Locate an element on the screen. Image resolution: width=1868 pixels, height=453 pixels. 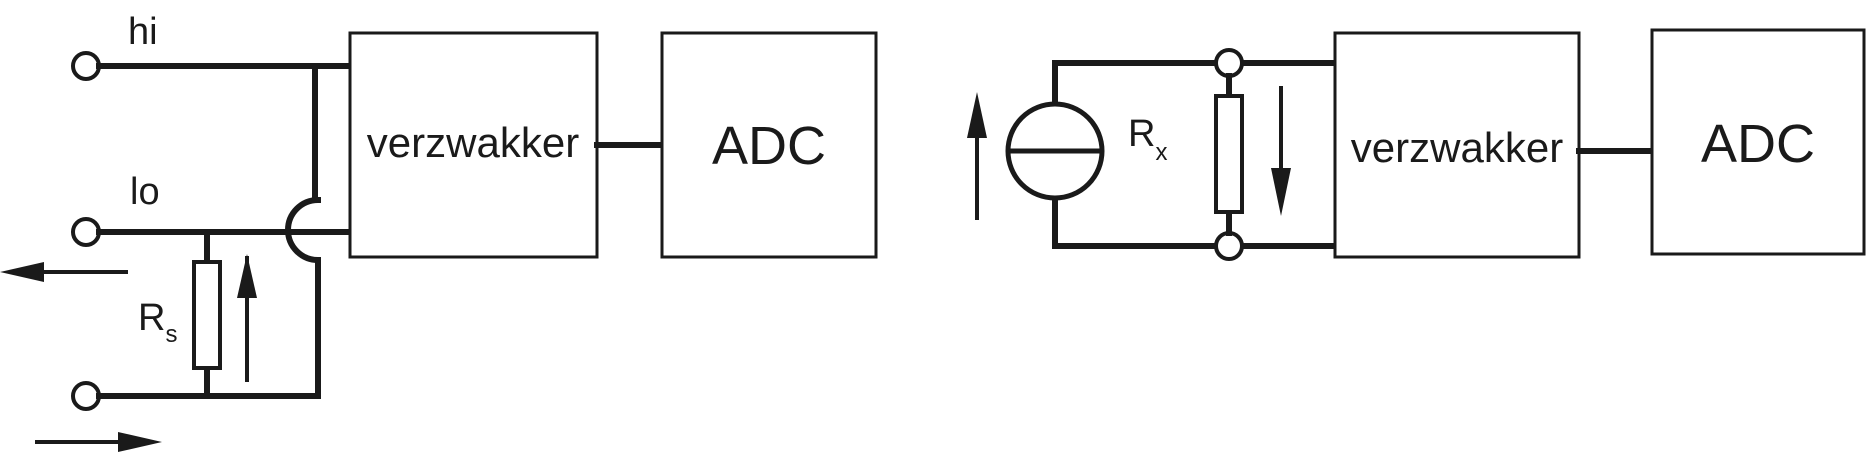
rs-label: Rs is located at coordinates (157, 322).